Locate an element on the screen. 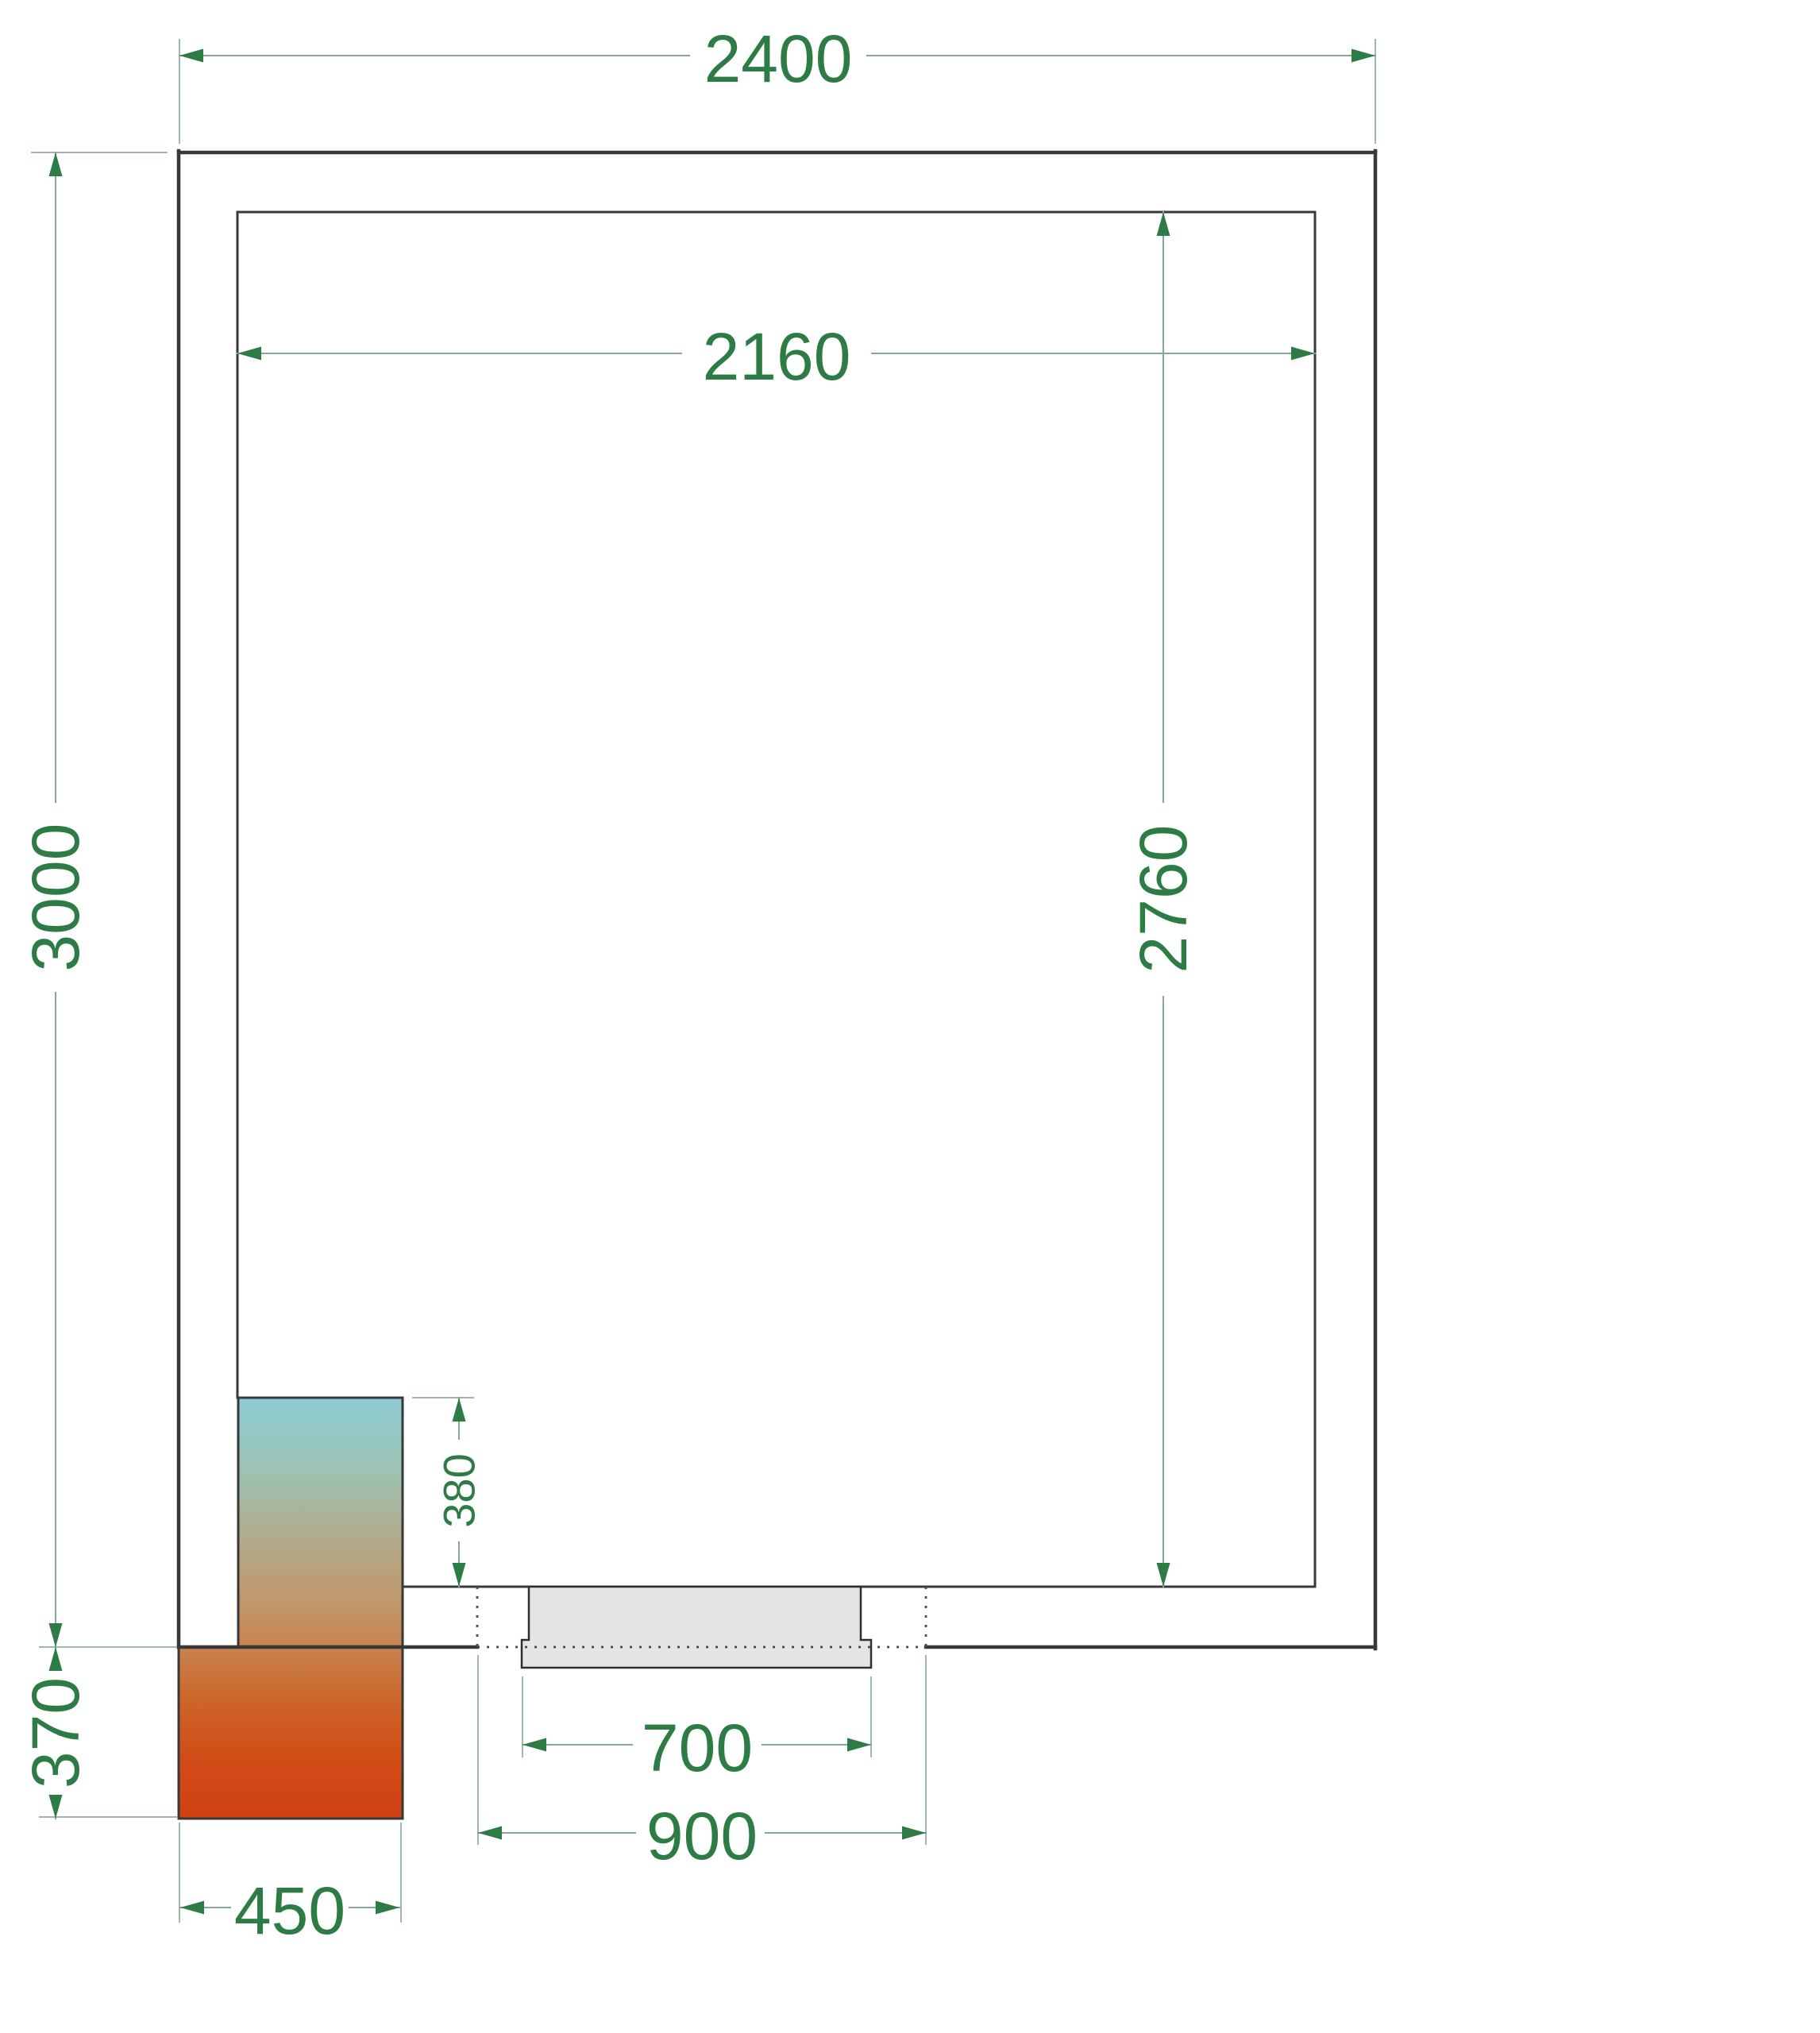  dimension-unit-protrusion-depth: 370 is located at coordinates (97, 1733).